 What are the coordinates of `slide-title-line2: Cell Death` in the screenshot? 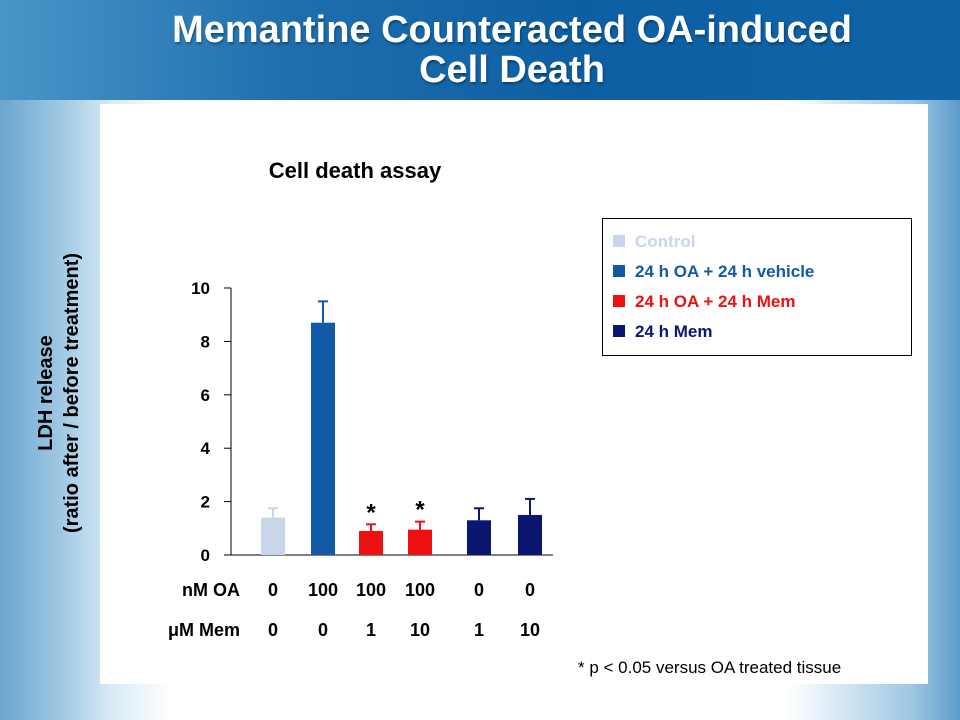 It's located at (512, 70).